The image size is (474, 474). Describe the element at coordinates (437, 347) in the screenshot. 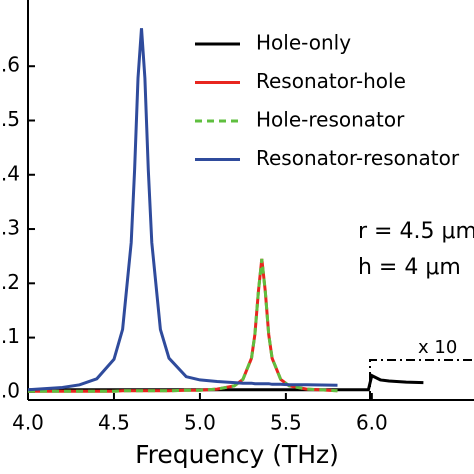

I see `annotation: x 10` at that location.